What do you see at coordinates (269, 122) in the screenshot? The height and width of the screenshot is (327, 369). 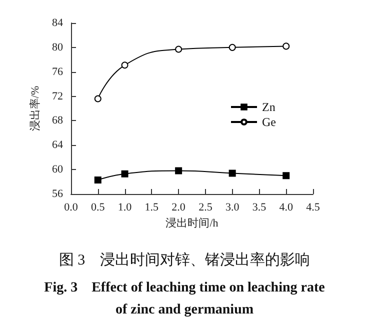 I see `legend-label: Ge` at bounding box center [269, 122].